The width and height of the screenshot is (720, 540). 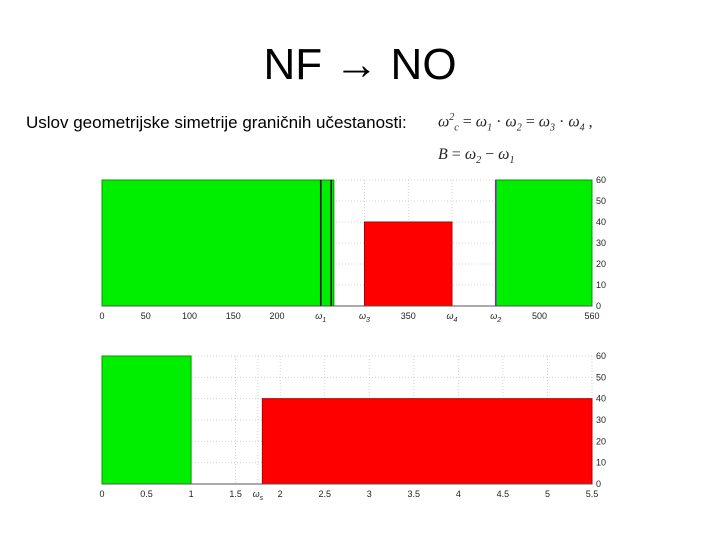 I want to click on slide-title: NF → NO, so click(x=360, y=64).